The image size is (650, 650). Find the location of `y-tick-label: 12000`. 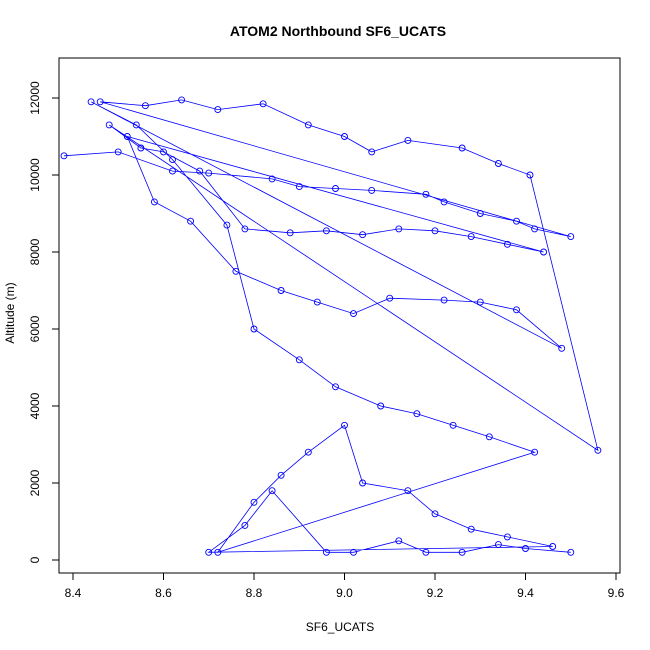

y-tick-label: 12000 is located at coordinates (35, 98).